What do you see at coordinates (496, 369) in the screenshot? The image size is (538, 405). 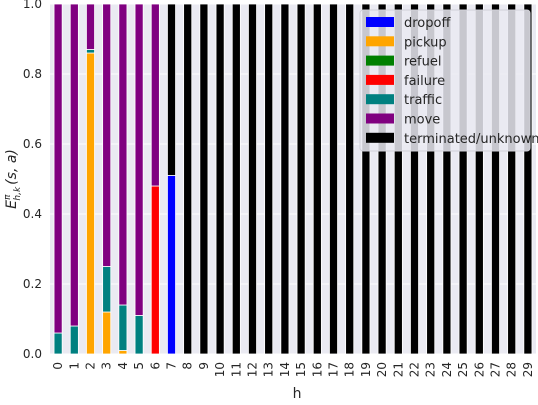 I see `x-tick-label: 27` at bounding box center [496, 369].